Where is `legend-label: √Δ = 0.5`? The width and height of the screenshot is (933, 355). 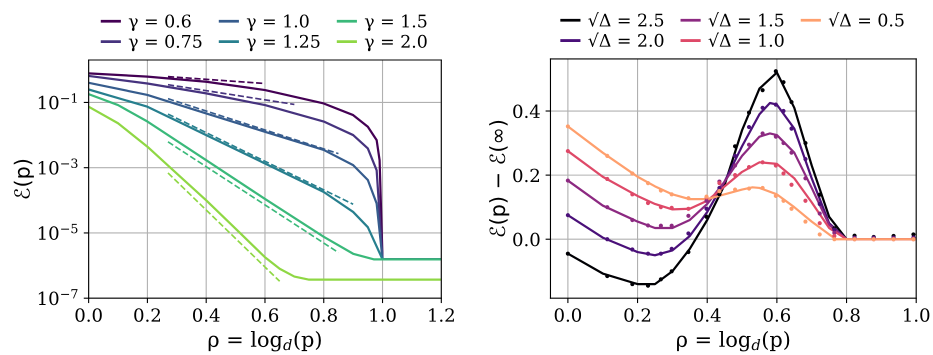
legend-label: √Δ = 0.5 is located at coordinates (866, 19).